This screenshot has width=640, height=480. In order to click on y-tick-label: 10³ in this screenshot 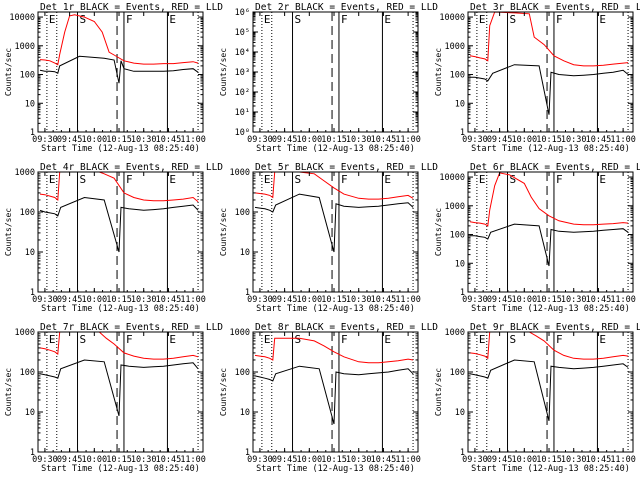, I will do `click(242, 73)`.